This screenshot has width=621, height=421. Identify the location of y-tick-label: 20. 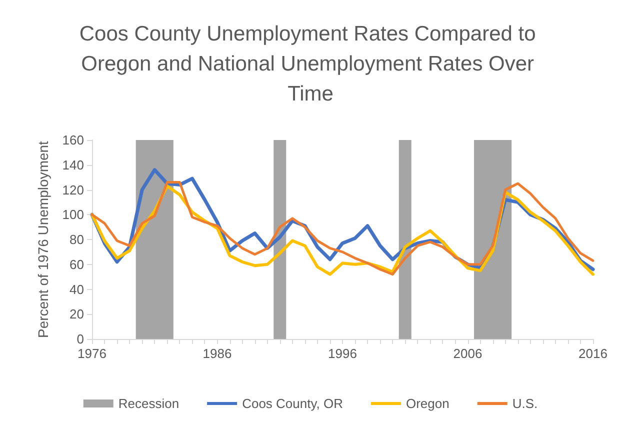
(77, 314).